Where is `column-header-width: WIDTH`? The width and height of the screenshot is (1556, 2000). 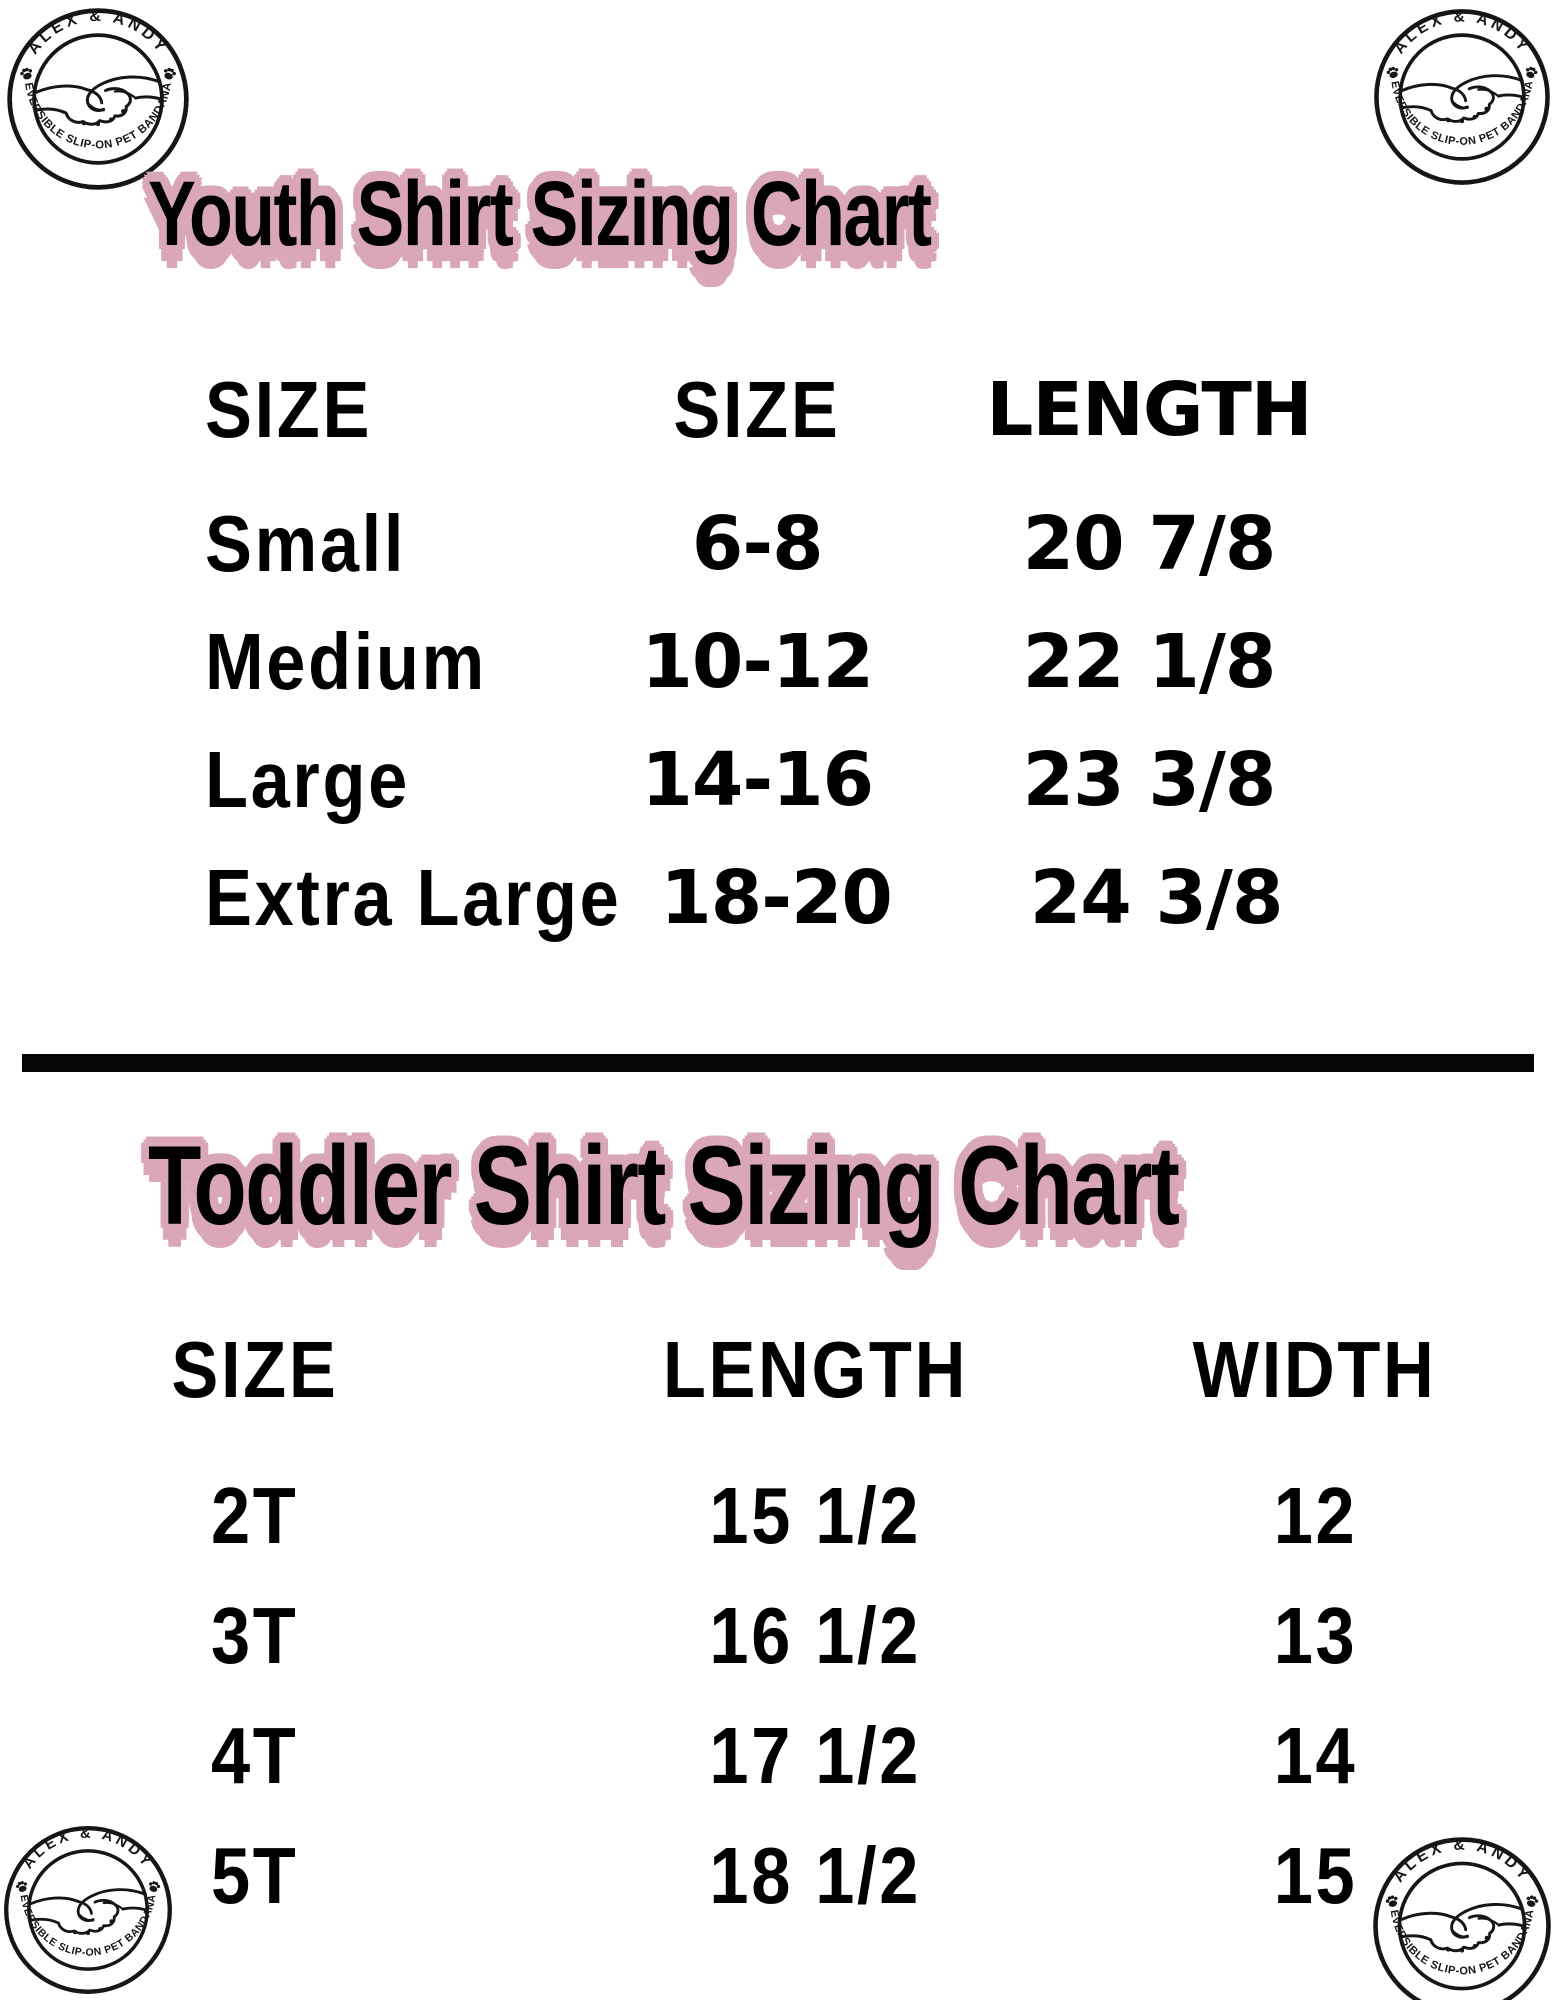
column-header-width: WIDTH is located at coordinates (1315, 1369).